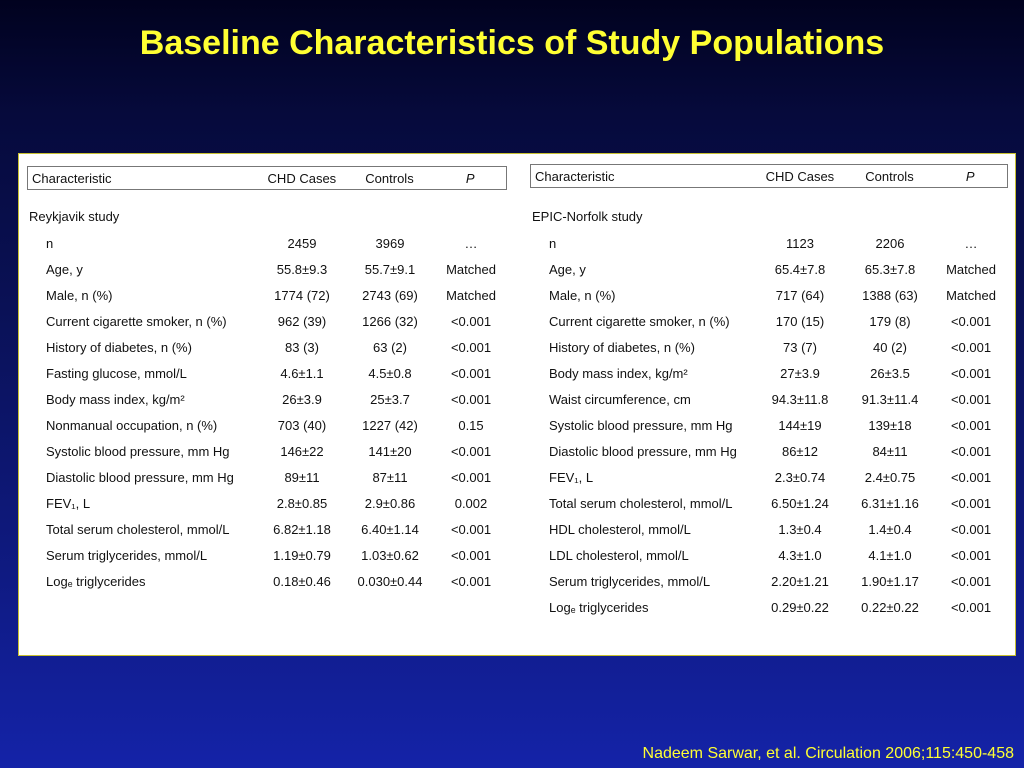 This screenshot has width=1024, height=768. What do you see at coordinates (74, 216) in the screenshot?
I see `study-name: Reykjavik study` at bounding box center [74, 216].